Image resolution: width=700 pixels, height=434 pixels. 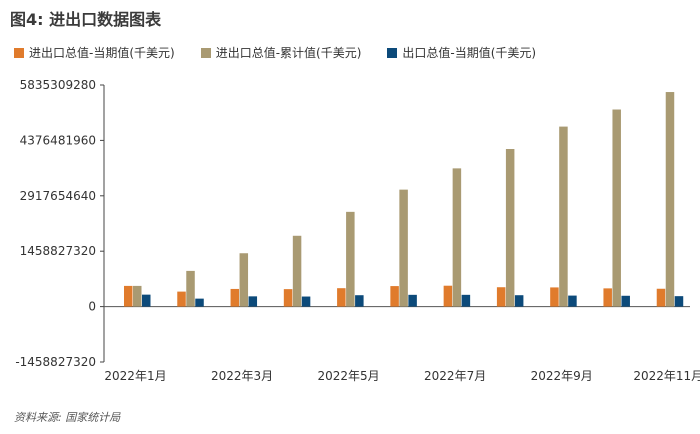 I want to click on x-tick-label: 2022年5月, so click(x=348, y=376).